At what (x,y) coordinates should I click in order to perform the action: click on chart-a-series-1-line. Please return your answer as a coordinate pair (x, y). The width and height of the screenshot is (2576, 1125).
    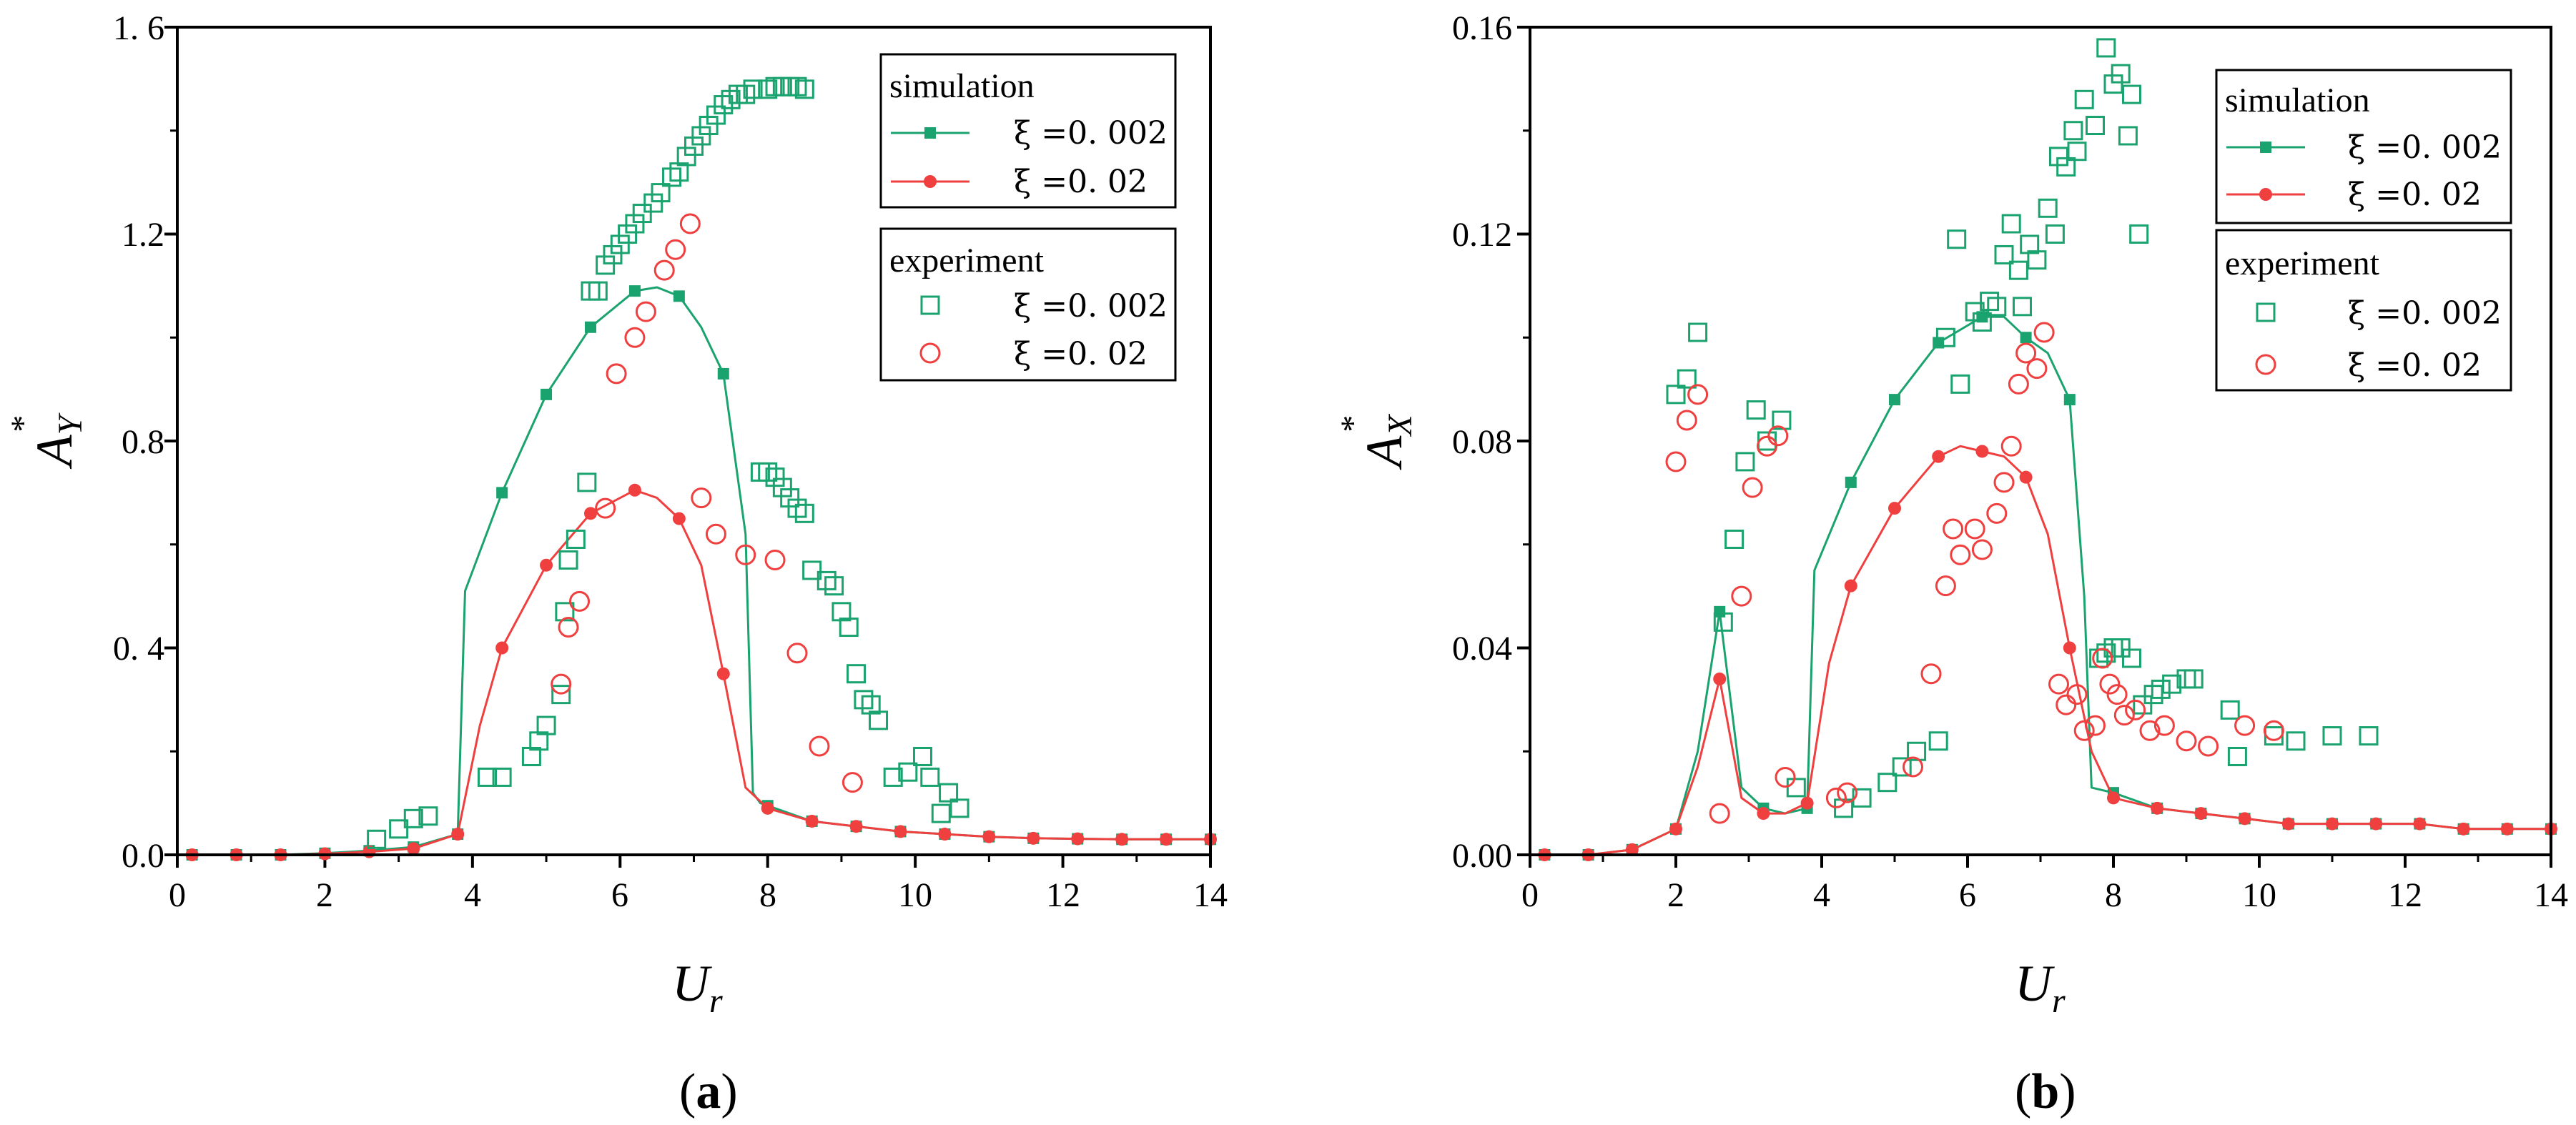
    Looking at the image, I should click on (701, 672).